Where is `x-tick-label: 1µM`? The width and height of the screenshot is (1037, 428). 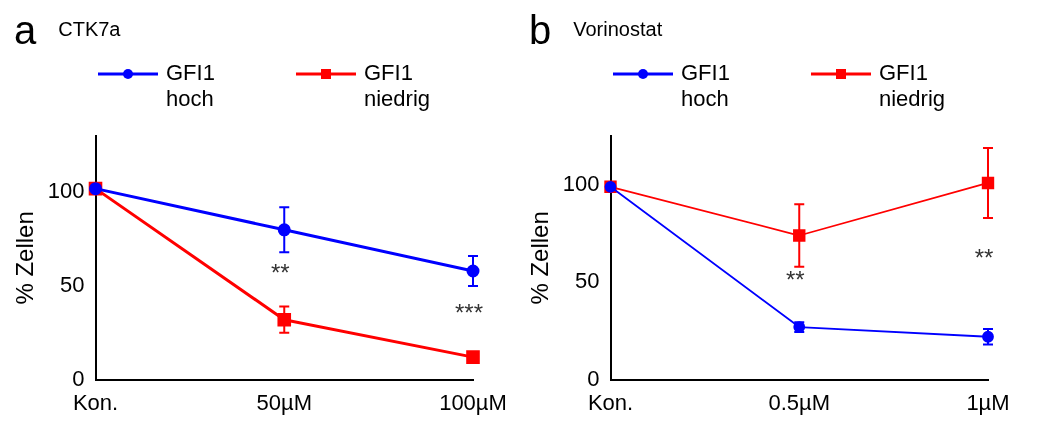 x-tick-label: 1µM is located at coordinates (988, 402).